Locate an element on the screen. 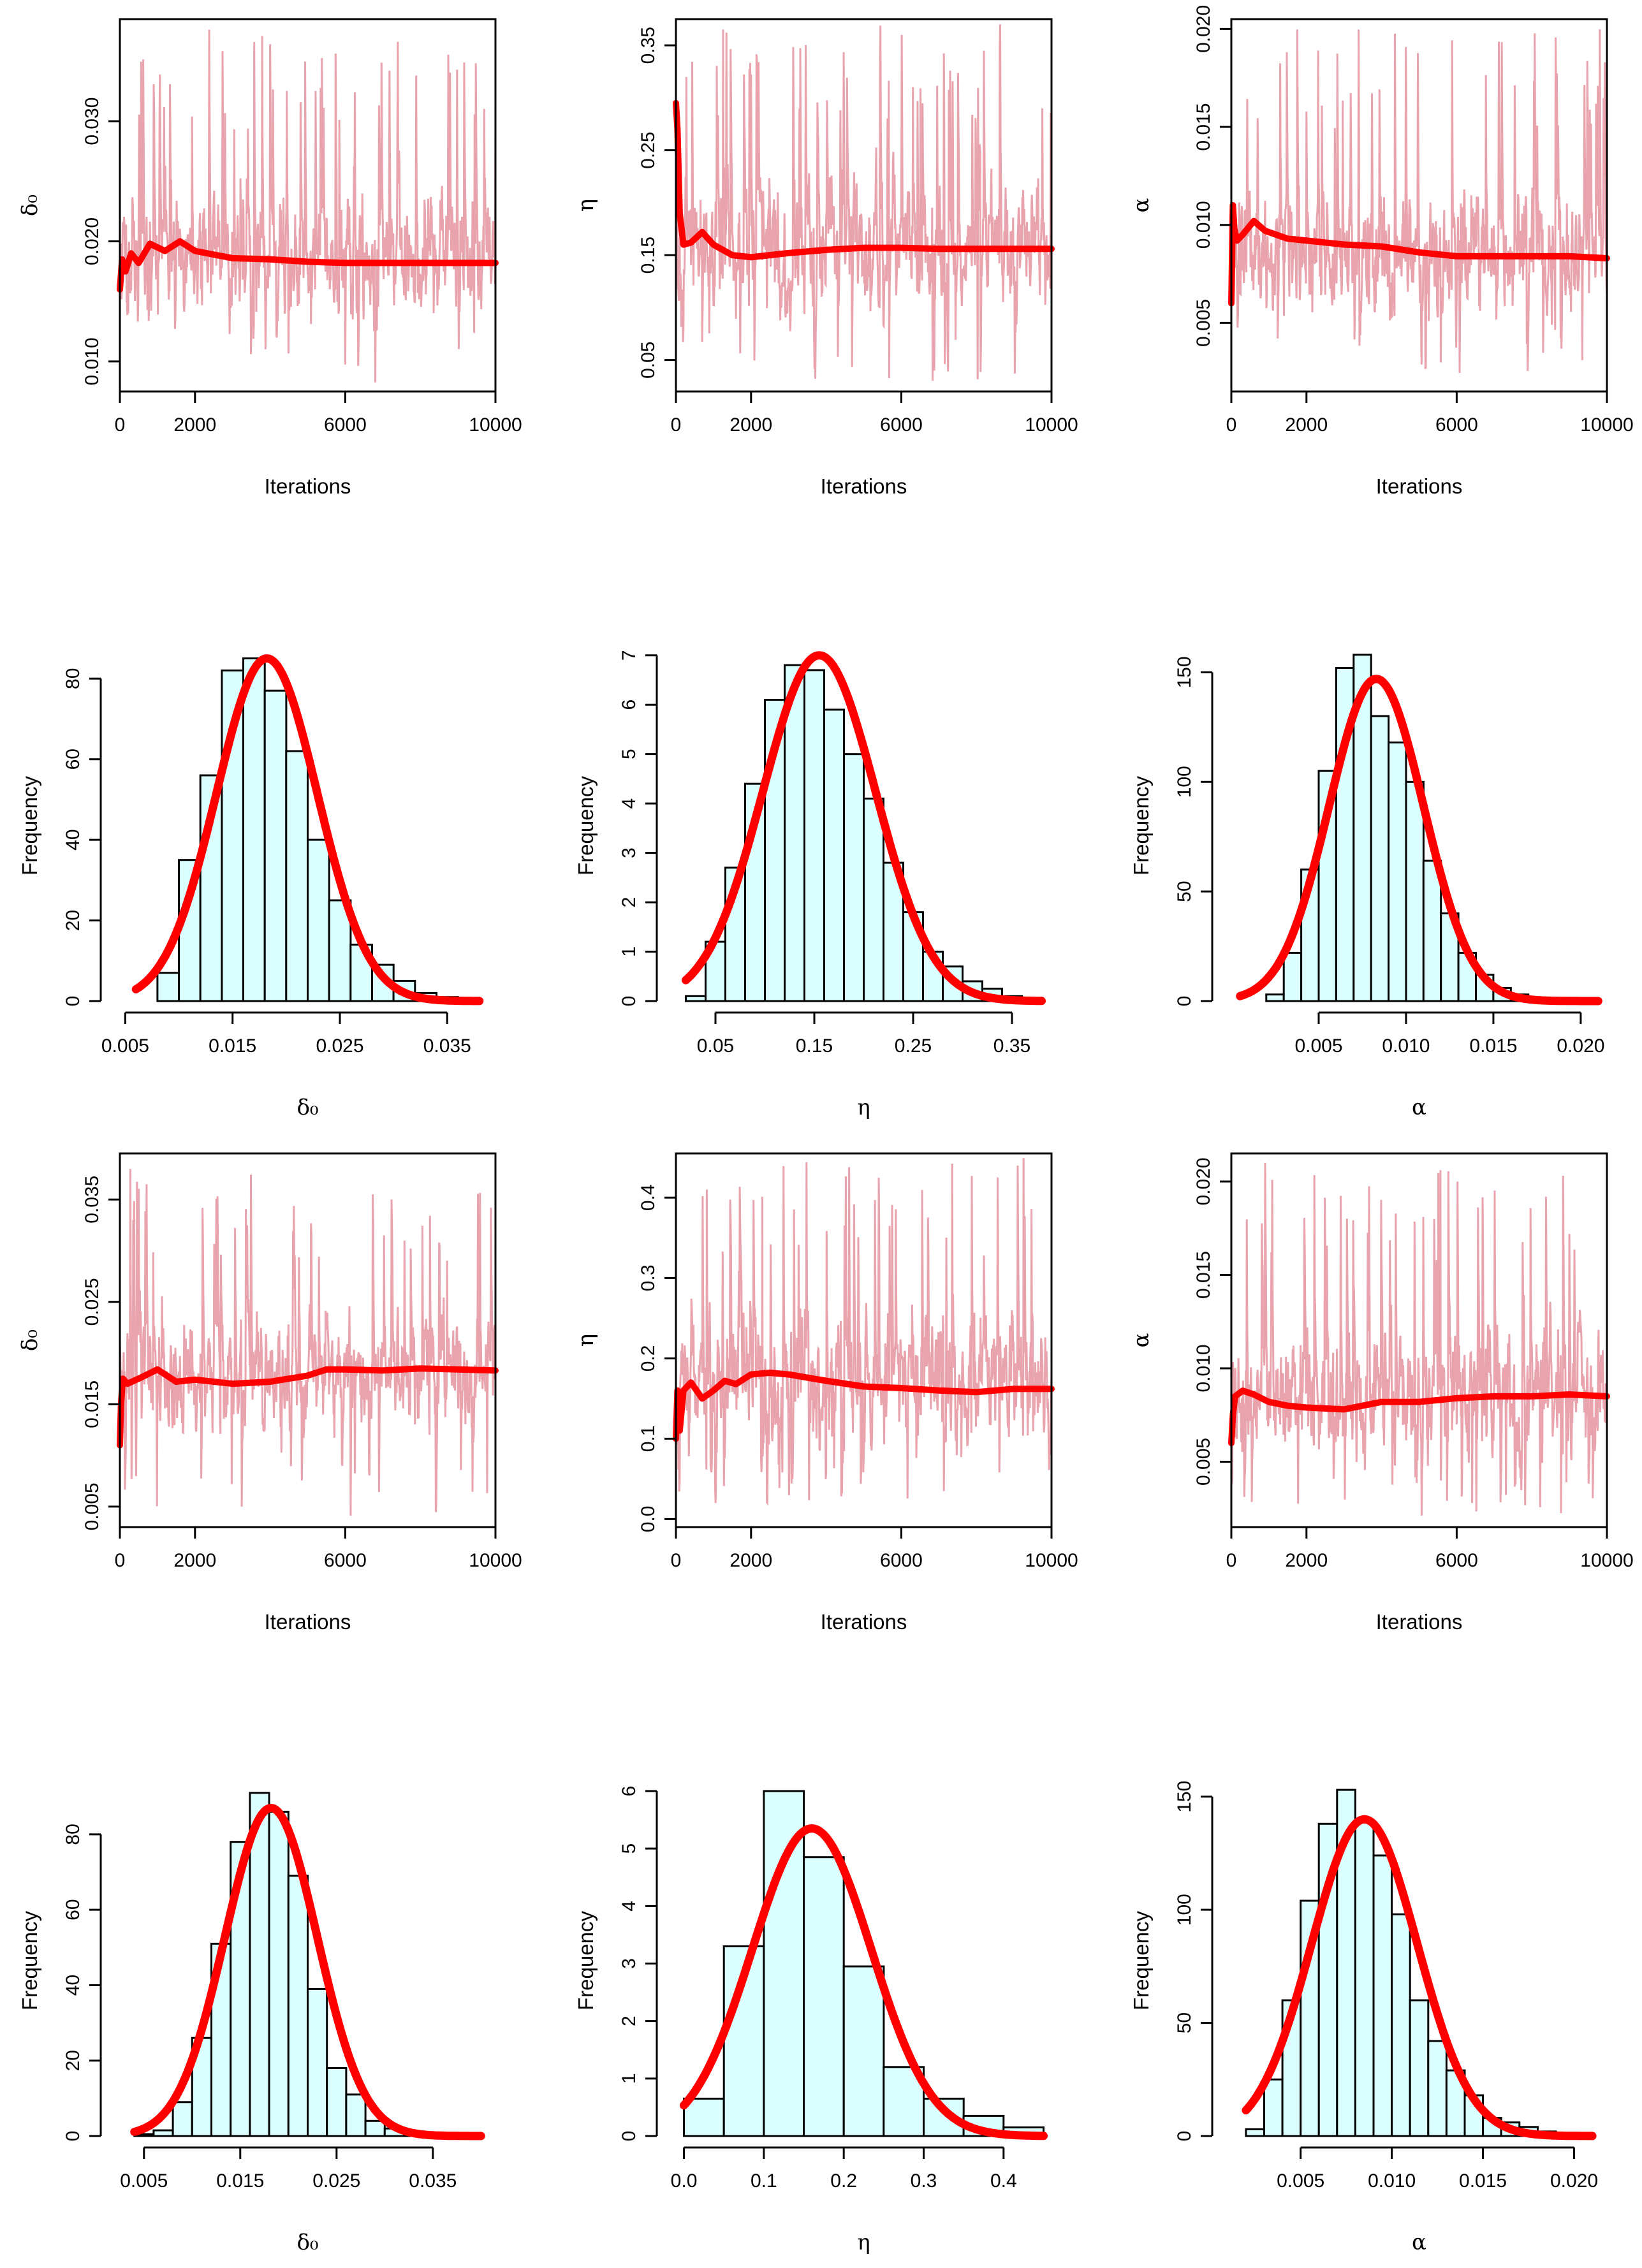  y-tick-label: 2 is located at coordinates (629, 902).